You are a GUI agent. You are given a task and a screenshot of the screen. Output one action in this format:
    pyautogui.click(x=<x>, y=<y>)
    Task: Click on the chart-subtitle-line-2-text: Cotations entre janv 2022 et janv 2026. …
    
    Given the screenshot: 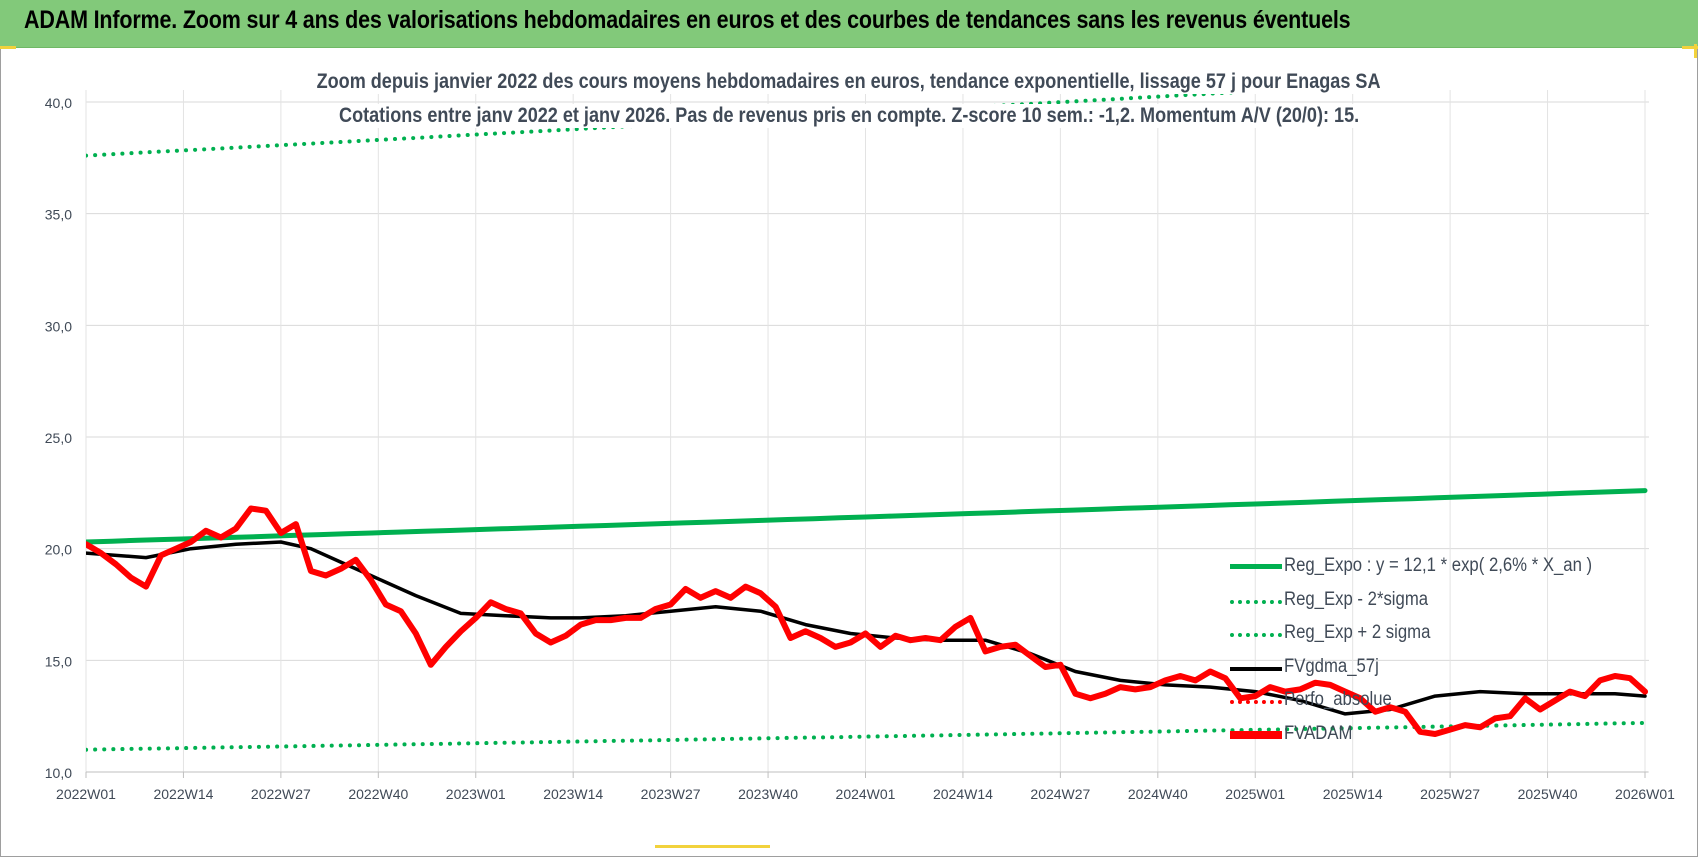 What is the action you would take?
    pyautogui.click(x=849, y=116)
    